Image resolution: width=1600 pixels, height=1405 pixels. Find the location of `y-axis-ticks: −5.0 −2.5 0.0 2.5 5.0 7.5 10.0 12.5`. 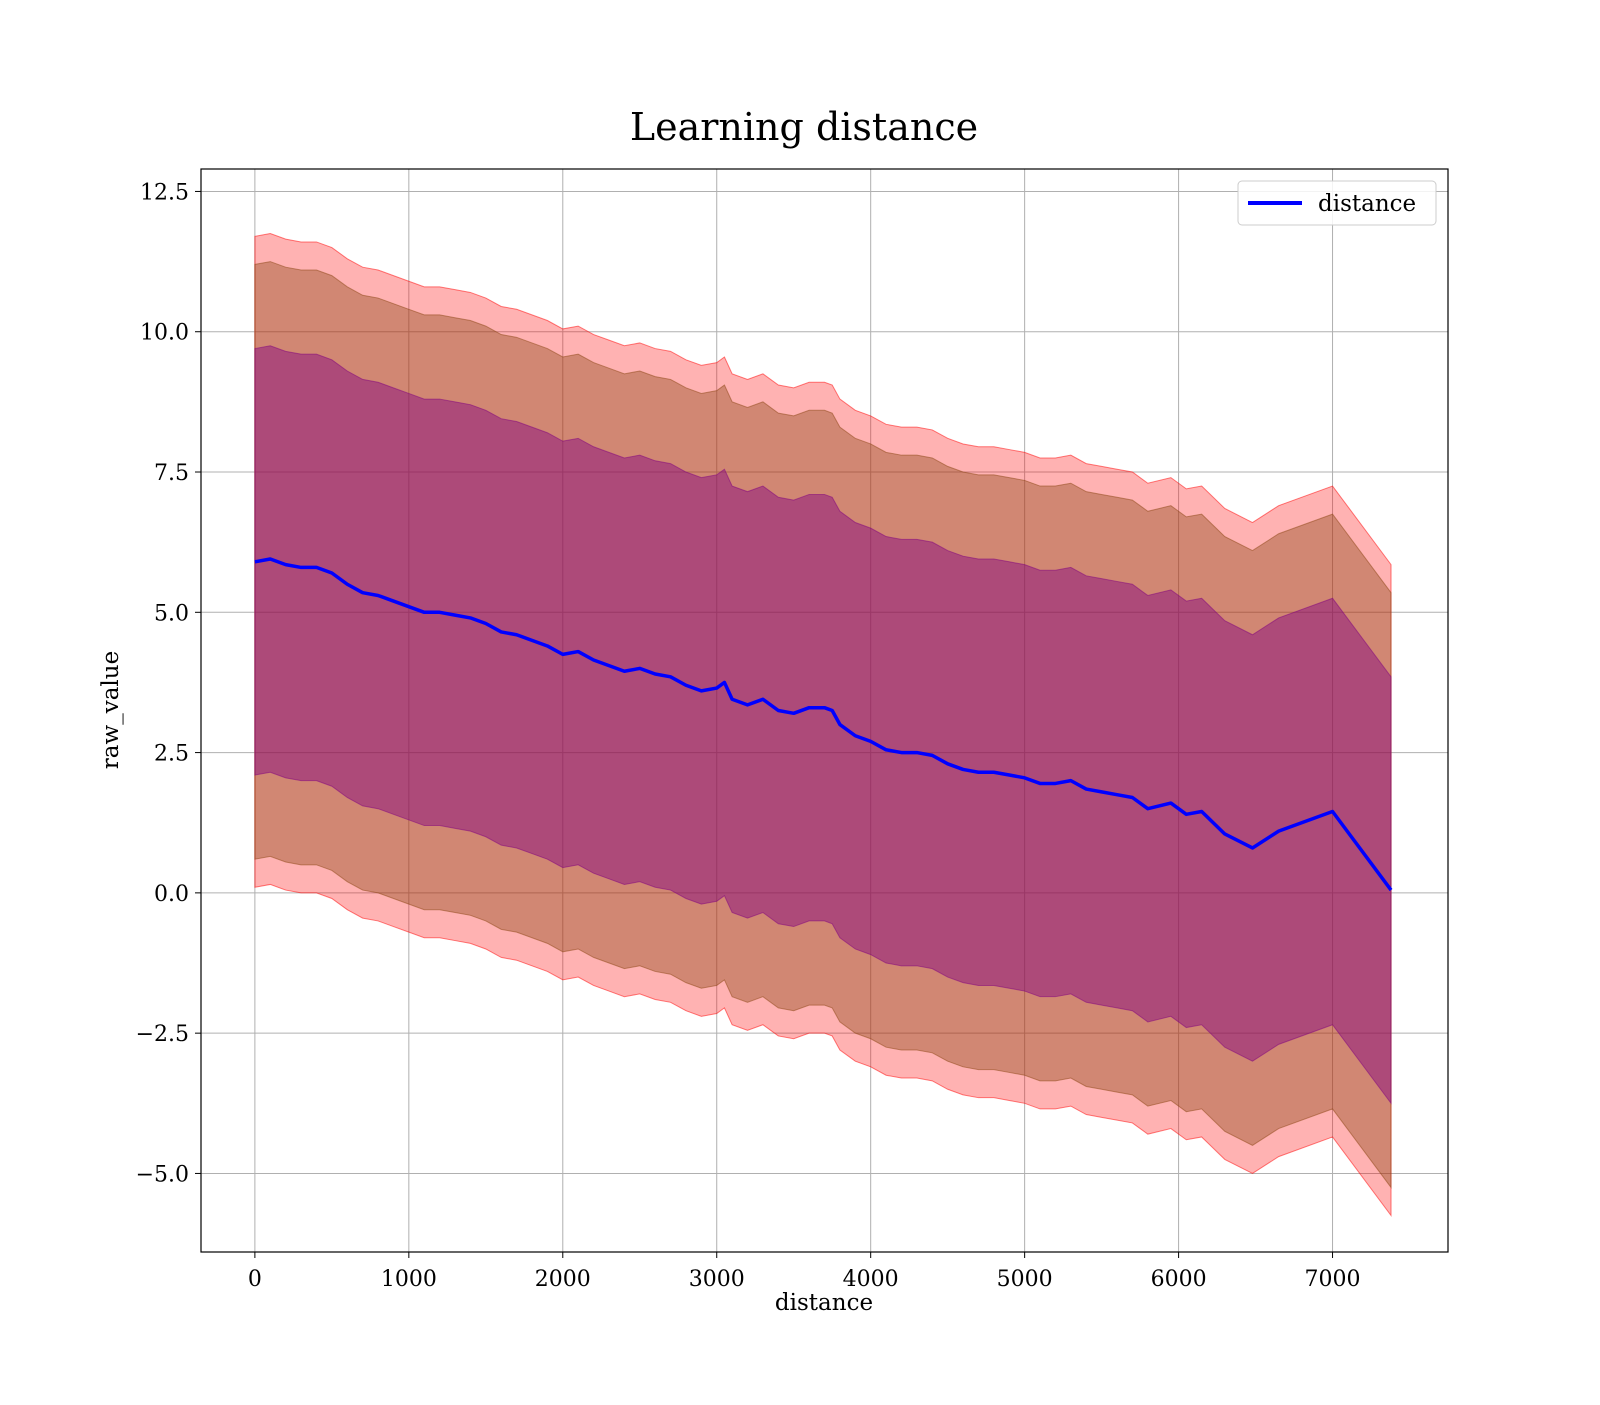

y-axis-ticks: −5.0 −2.5 0.0 2.5 5.0 7.5 10.0 12.5 is located at coordinates (168, 683).